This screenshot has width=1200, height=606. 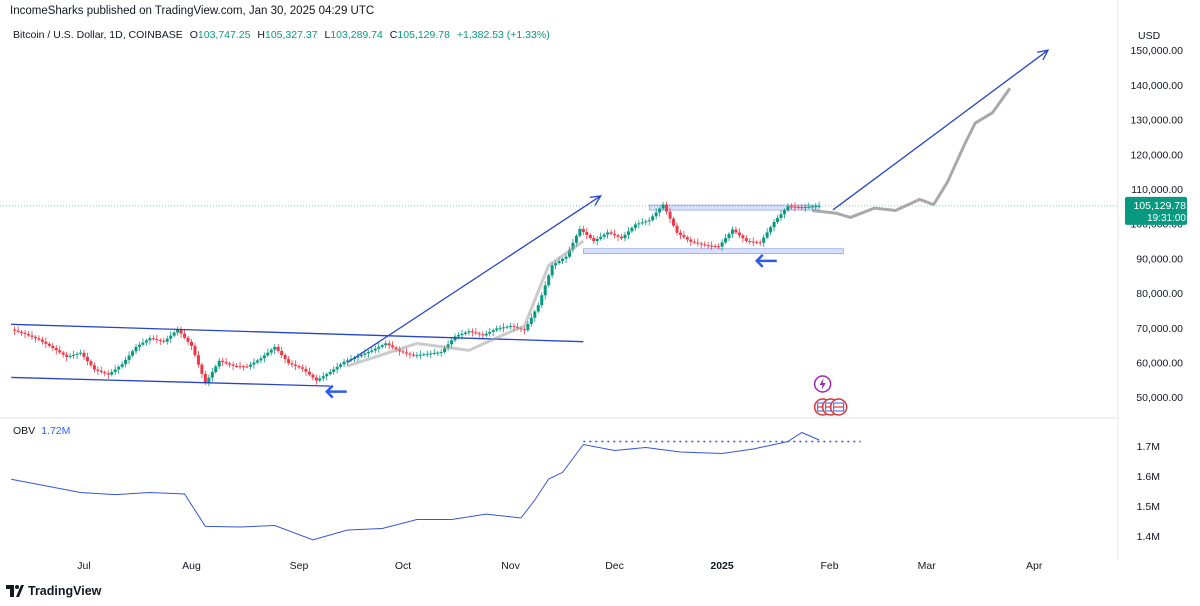 I want to click on time-tick-label: Dec, so click(x=614, y=566).